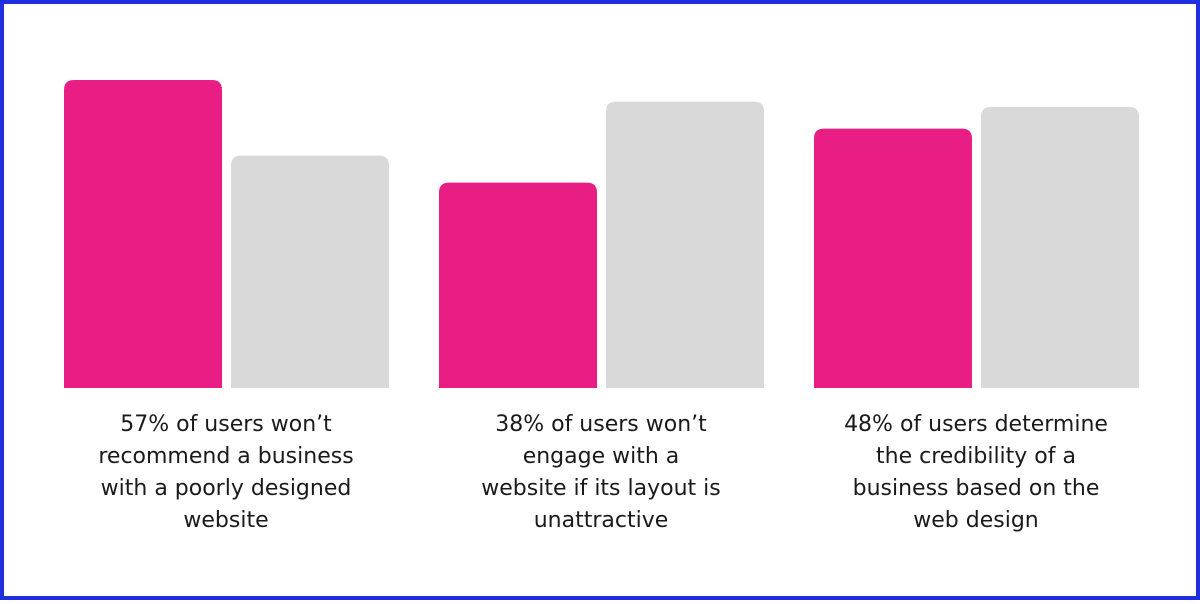  What do you see at coordinates (518, 285) in the screenshot?
I see `bar-group-2-highlight` at bounding box center [518, 285].